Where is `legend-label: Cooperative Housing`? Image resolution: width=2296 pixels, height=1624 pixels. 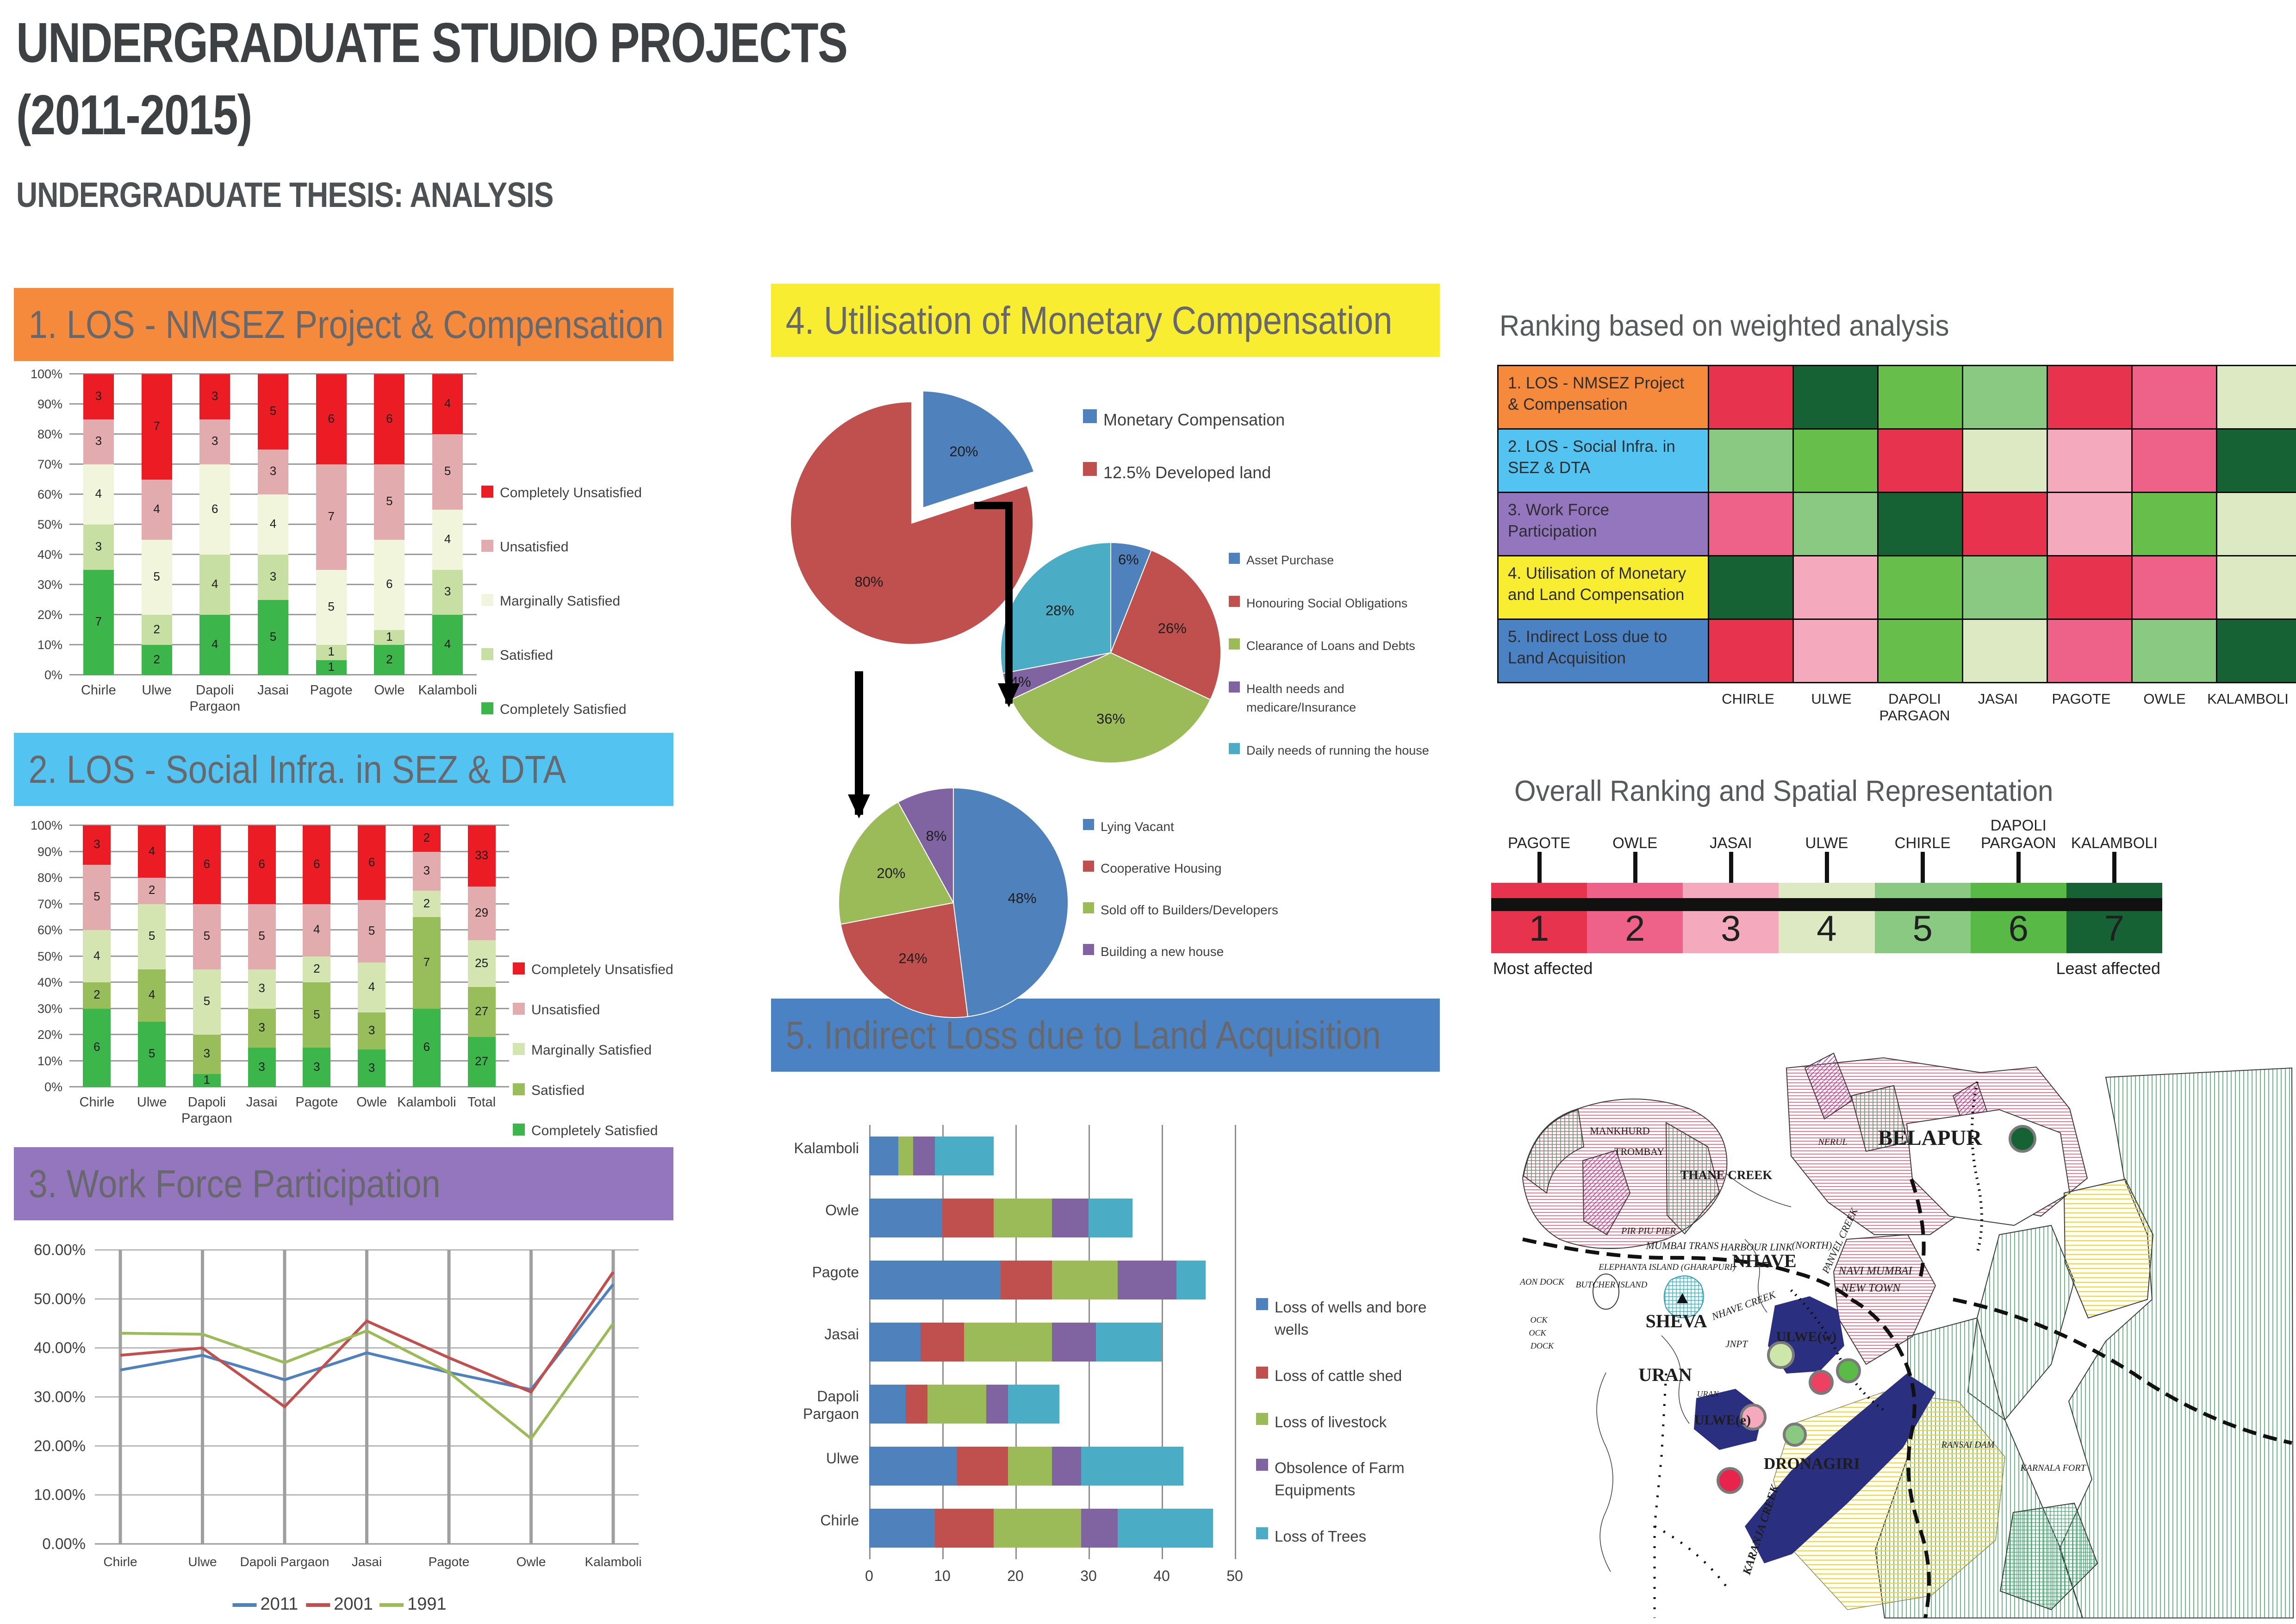
legend-label: Cooperative Housing is located at coordinates (1161, 868).